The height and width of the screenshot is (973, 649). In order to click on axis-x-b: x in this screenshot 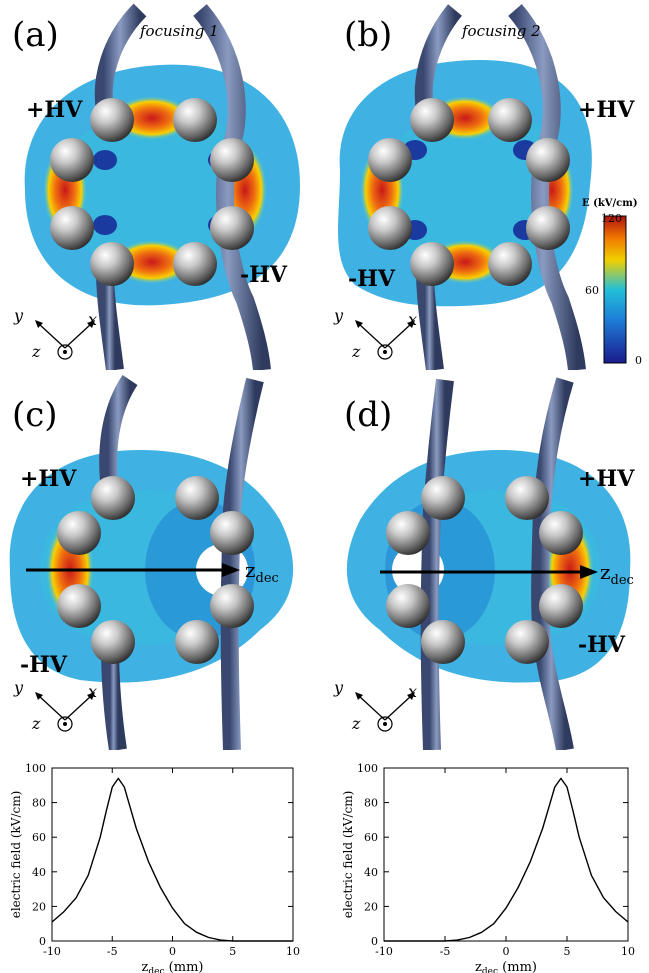, I will do `click(413, 319)`.